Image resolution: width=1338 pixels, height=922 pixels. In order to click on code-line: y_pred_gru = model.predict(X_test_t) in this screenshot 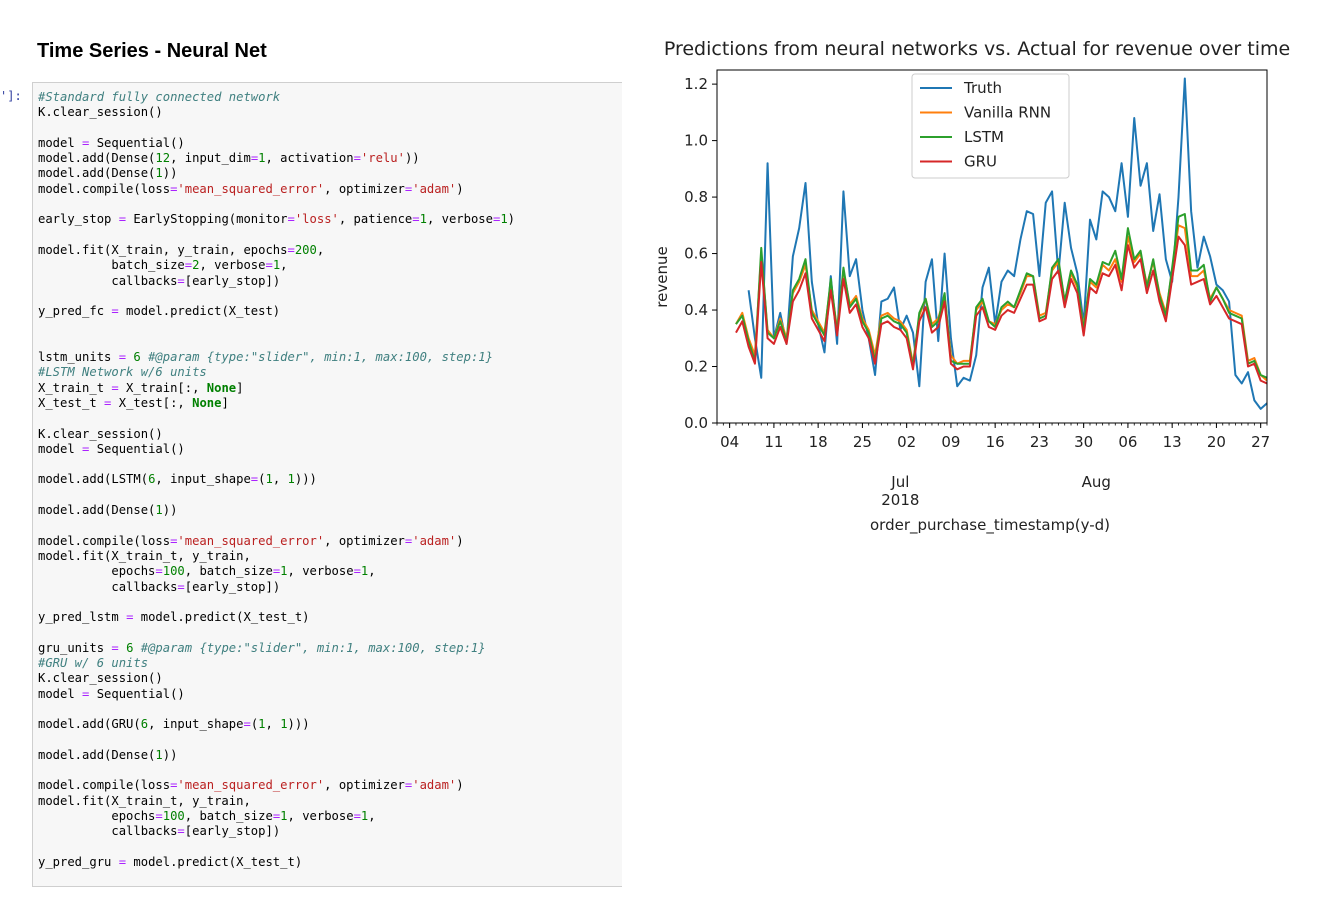, I will do `click(276, 862)`.